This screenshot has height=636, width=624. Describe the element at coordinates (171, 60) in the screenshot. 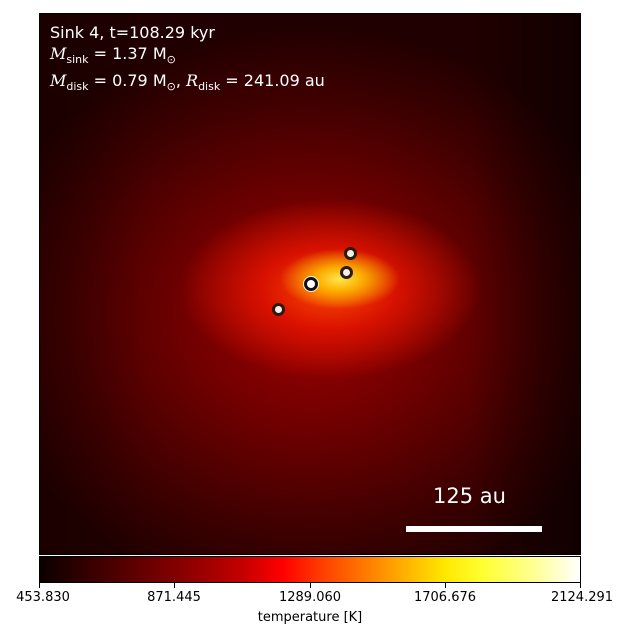

I see `msink-unit-subscript: ⊙` at that location.